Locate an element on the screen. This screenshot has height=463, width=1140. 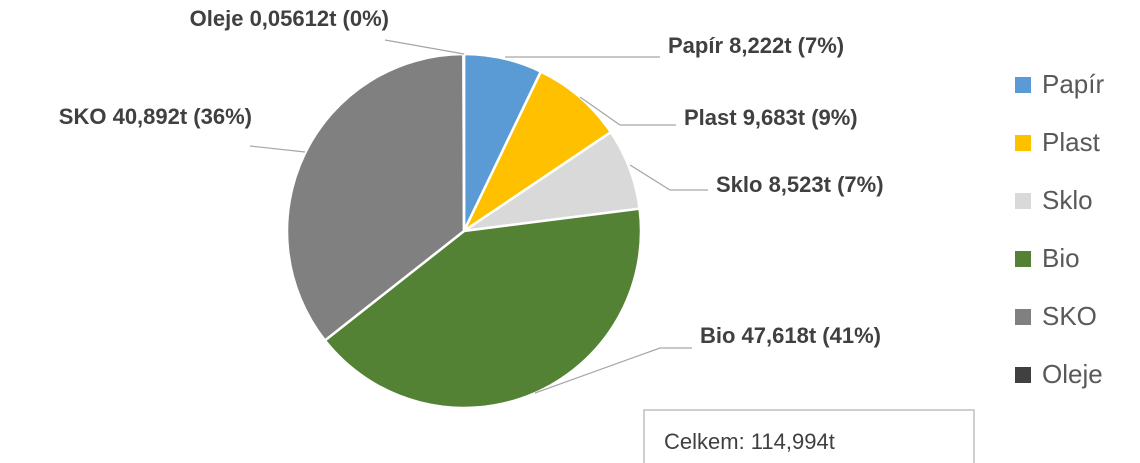
data-label: Papír 8,222t (7%) is located at coordinates (756, 45).